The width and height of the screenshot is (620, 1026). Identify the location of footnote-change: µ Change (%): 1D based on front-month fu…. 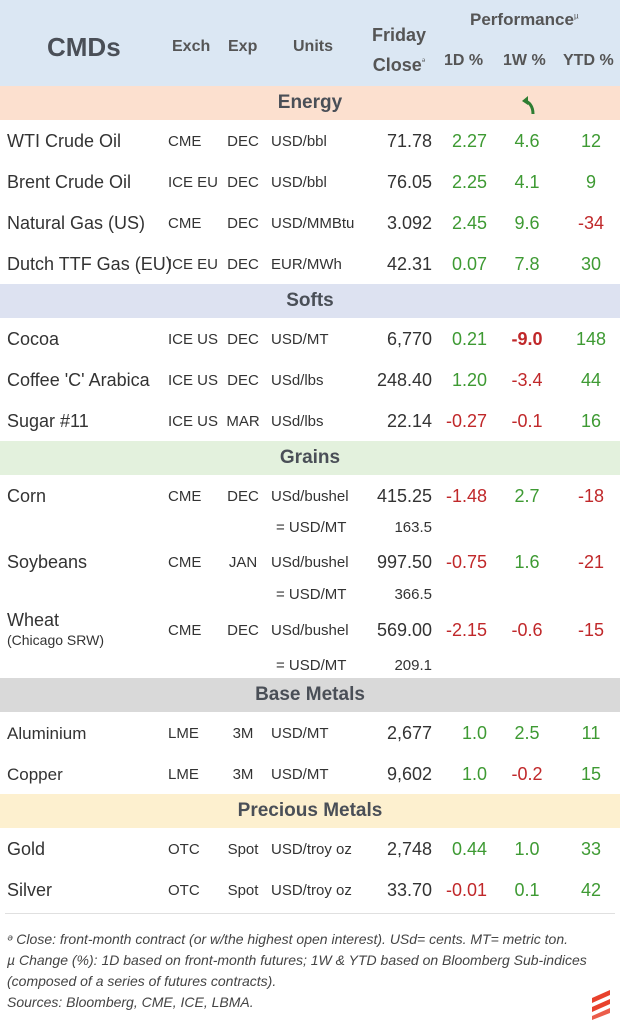
(297, 970).